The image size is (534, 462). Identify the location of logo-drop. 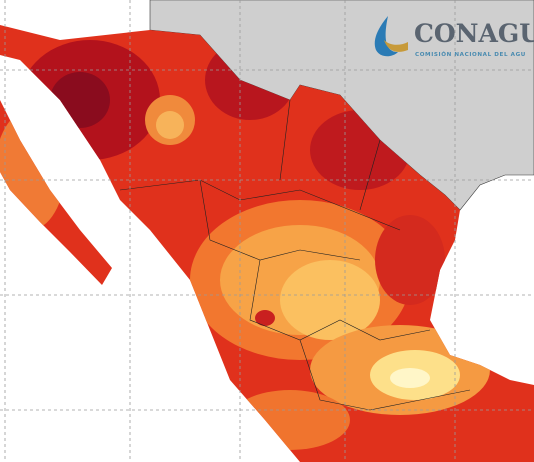
(386, 36).